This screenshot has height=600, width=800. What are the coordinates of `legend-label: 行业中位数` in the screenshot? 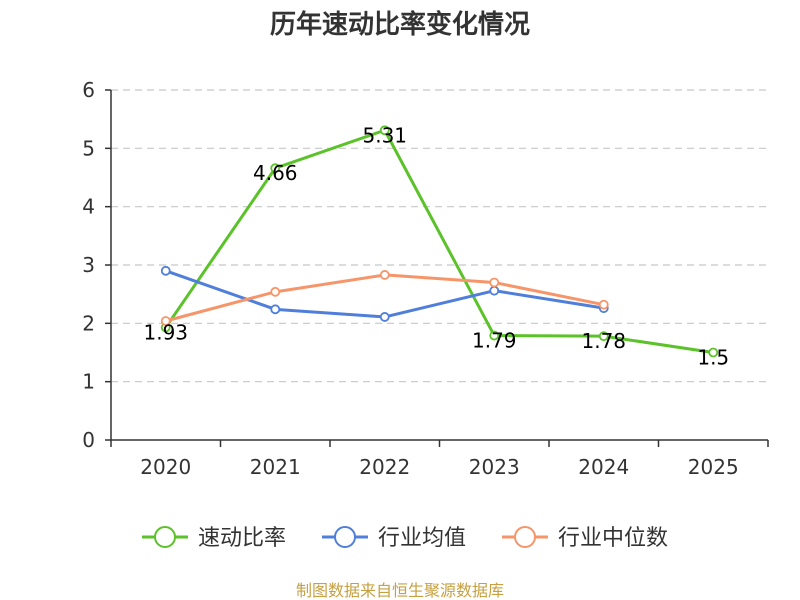 It's located at (613, 538).